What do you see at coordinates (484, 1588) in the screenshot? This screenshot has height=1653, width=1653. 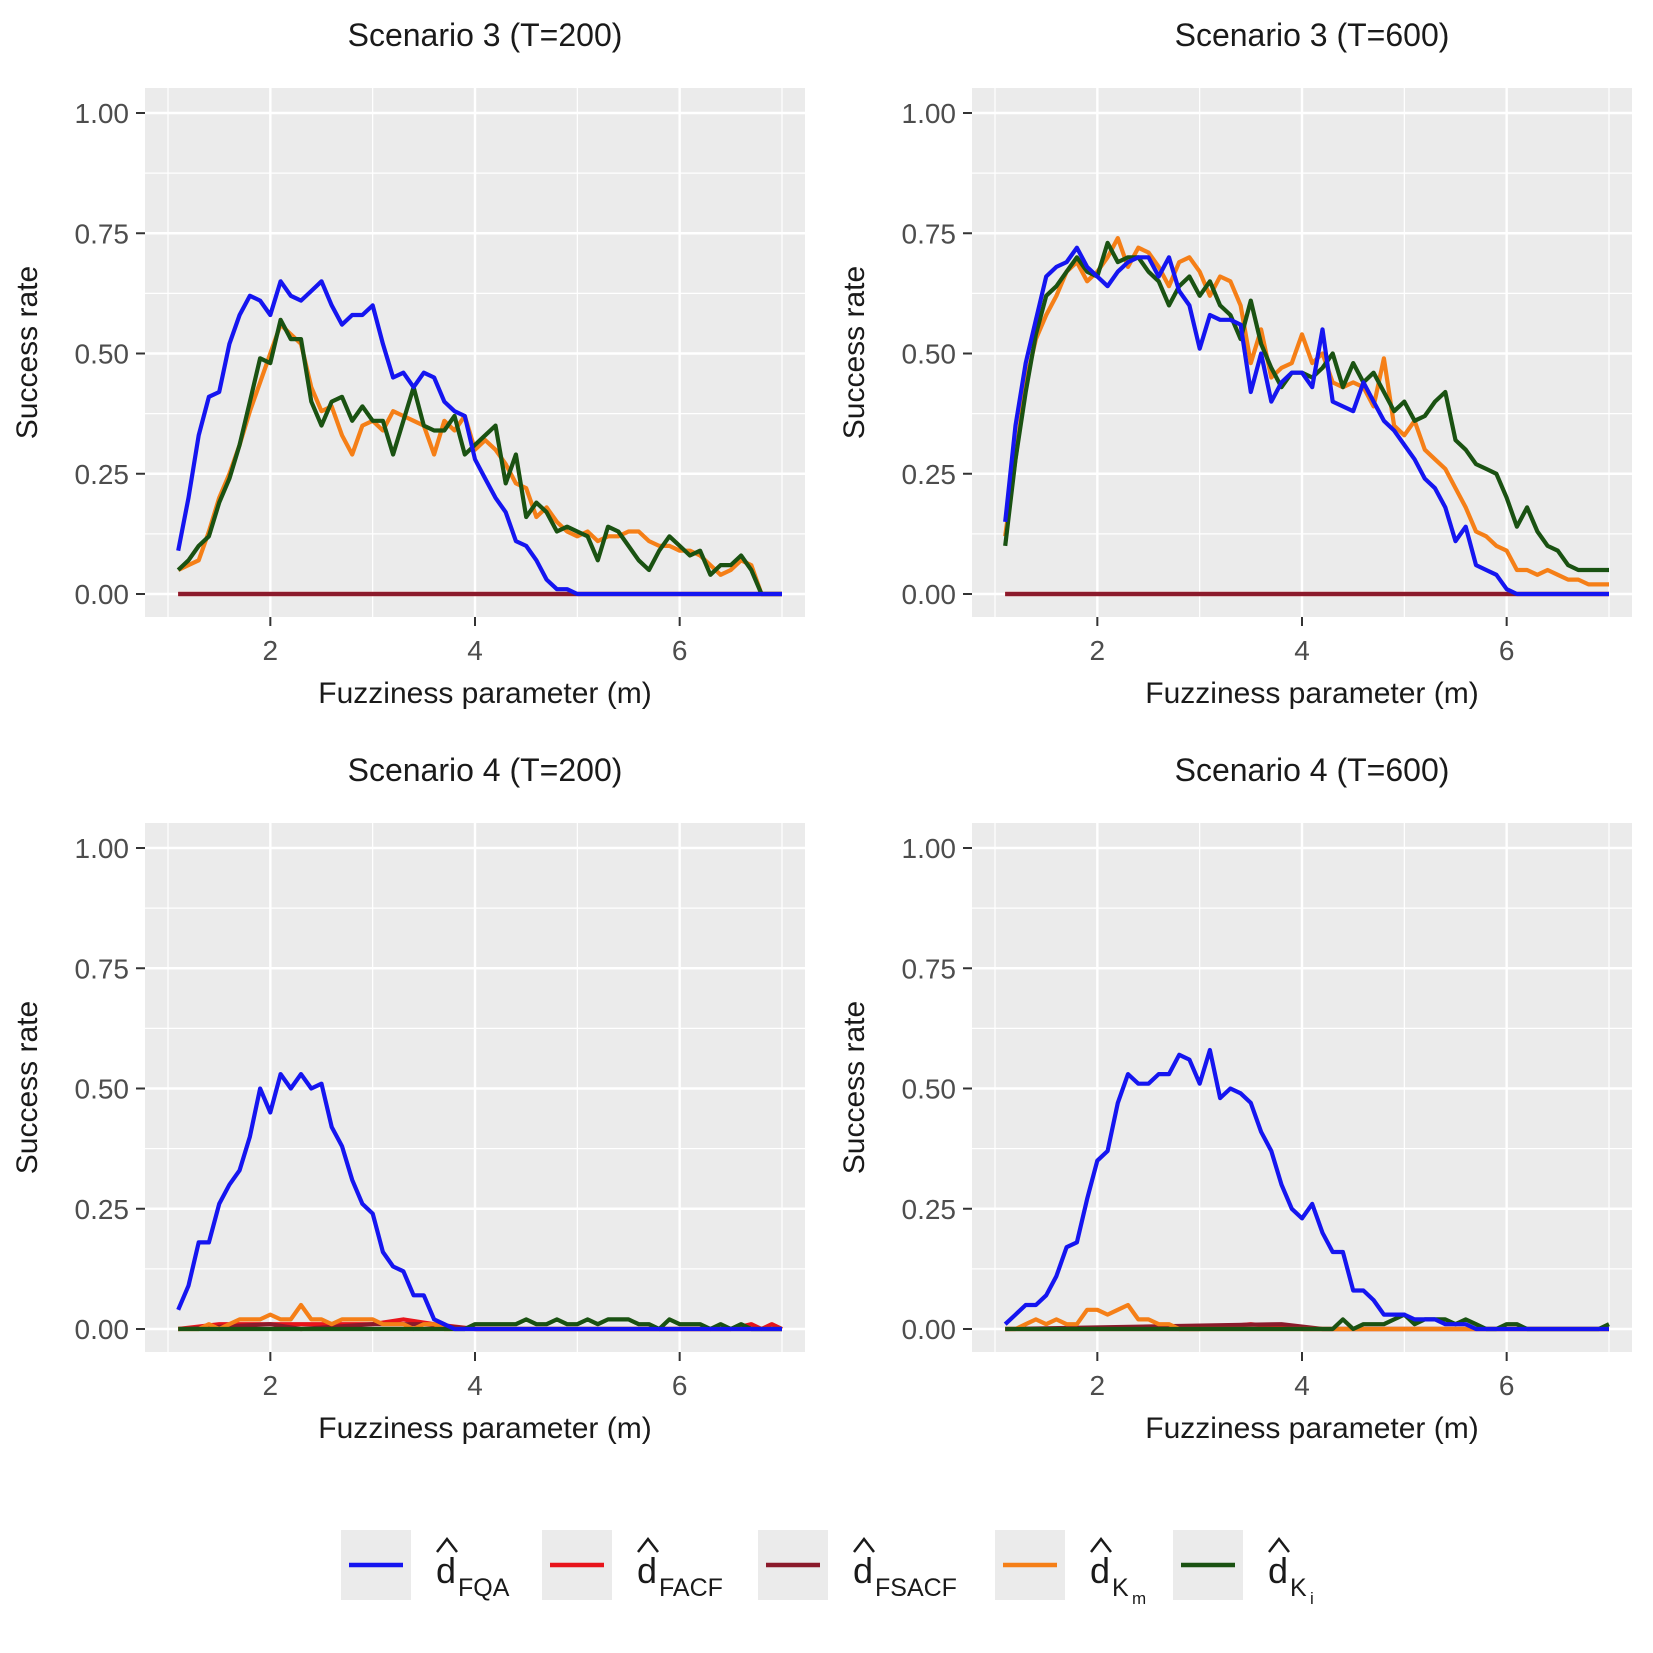 I see `legend-subscript: FQA` at bounding box center [484, 1588].